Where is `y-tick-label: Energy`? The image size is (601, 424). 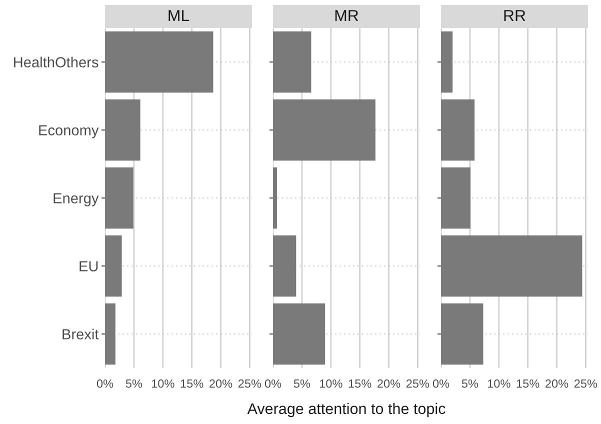 y-tick-label: Energy is located at coordinates (76, 199).